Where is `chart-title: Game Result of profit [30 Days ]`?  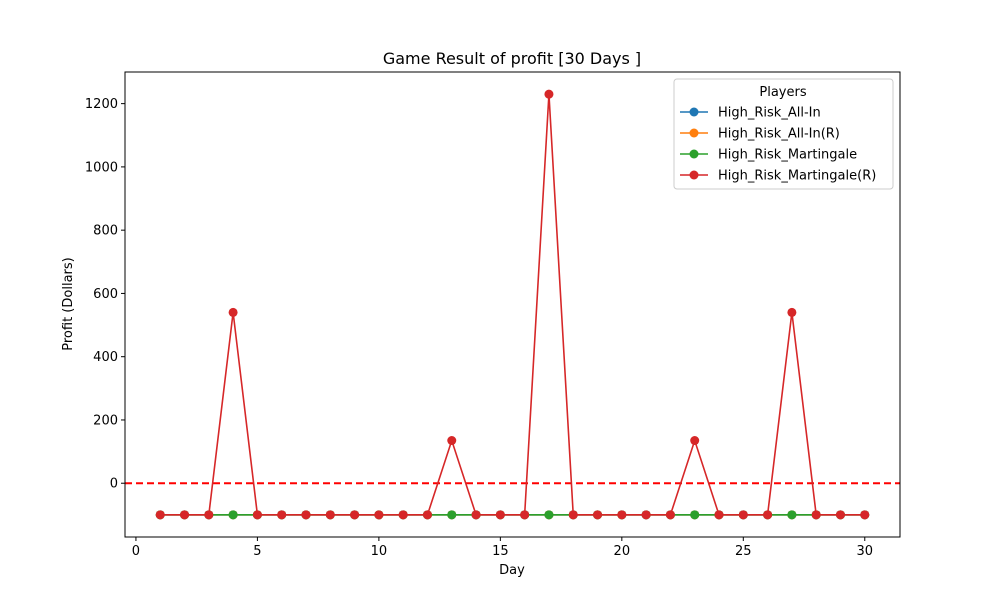 chart-title: Game Result of profit [30 Days ] is located at coordinates (512, 58).